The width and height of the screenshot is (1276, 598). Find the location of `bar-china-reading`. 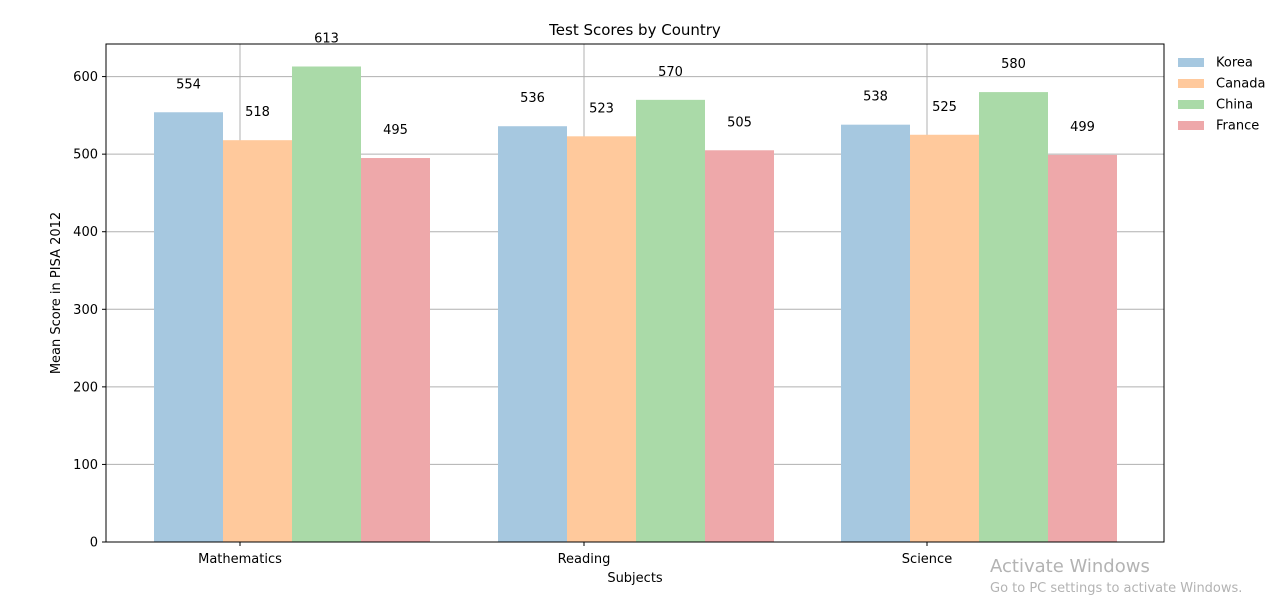

bar-china-reading is located at coordinates (670, 320).